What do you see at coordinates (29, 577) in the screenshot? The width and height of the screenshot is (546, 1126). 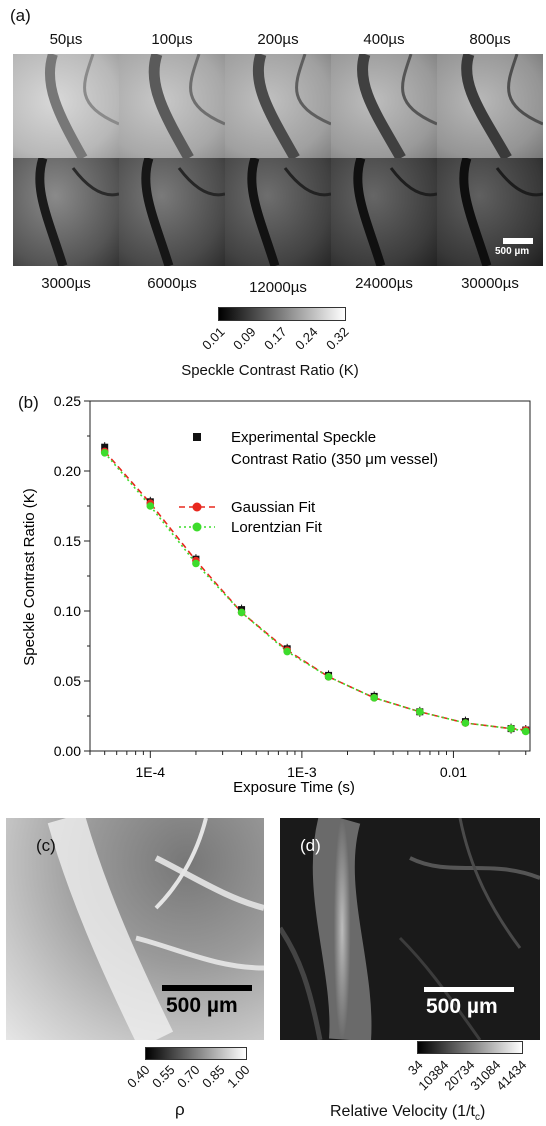 I see `y-axis-label: Speckle Contrast Ratio (K)` at bounding box center [29, 577].